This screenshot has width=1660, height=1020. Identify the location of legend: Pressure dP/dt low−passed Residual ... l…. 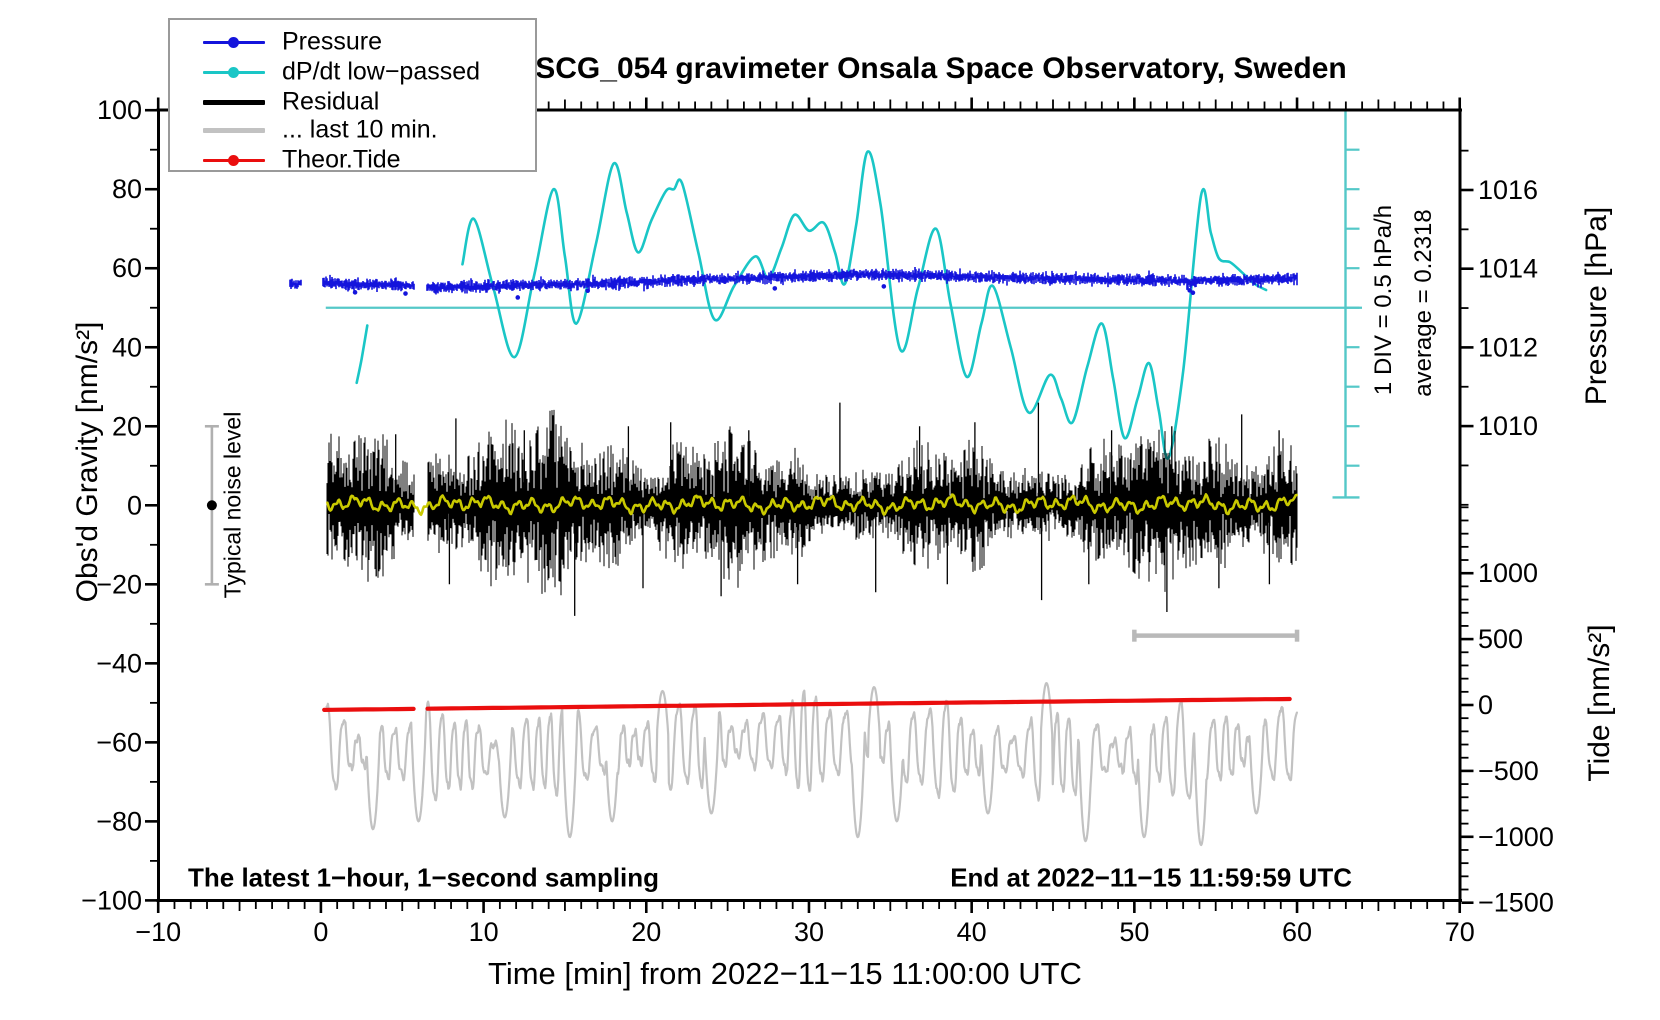
(352, 96).